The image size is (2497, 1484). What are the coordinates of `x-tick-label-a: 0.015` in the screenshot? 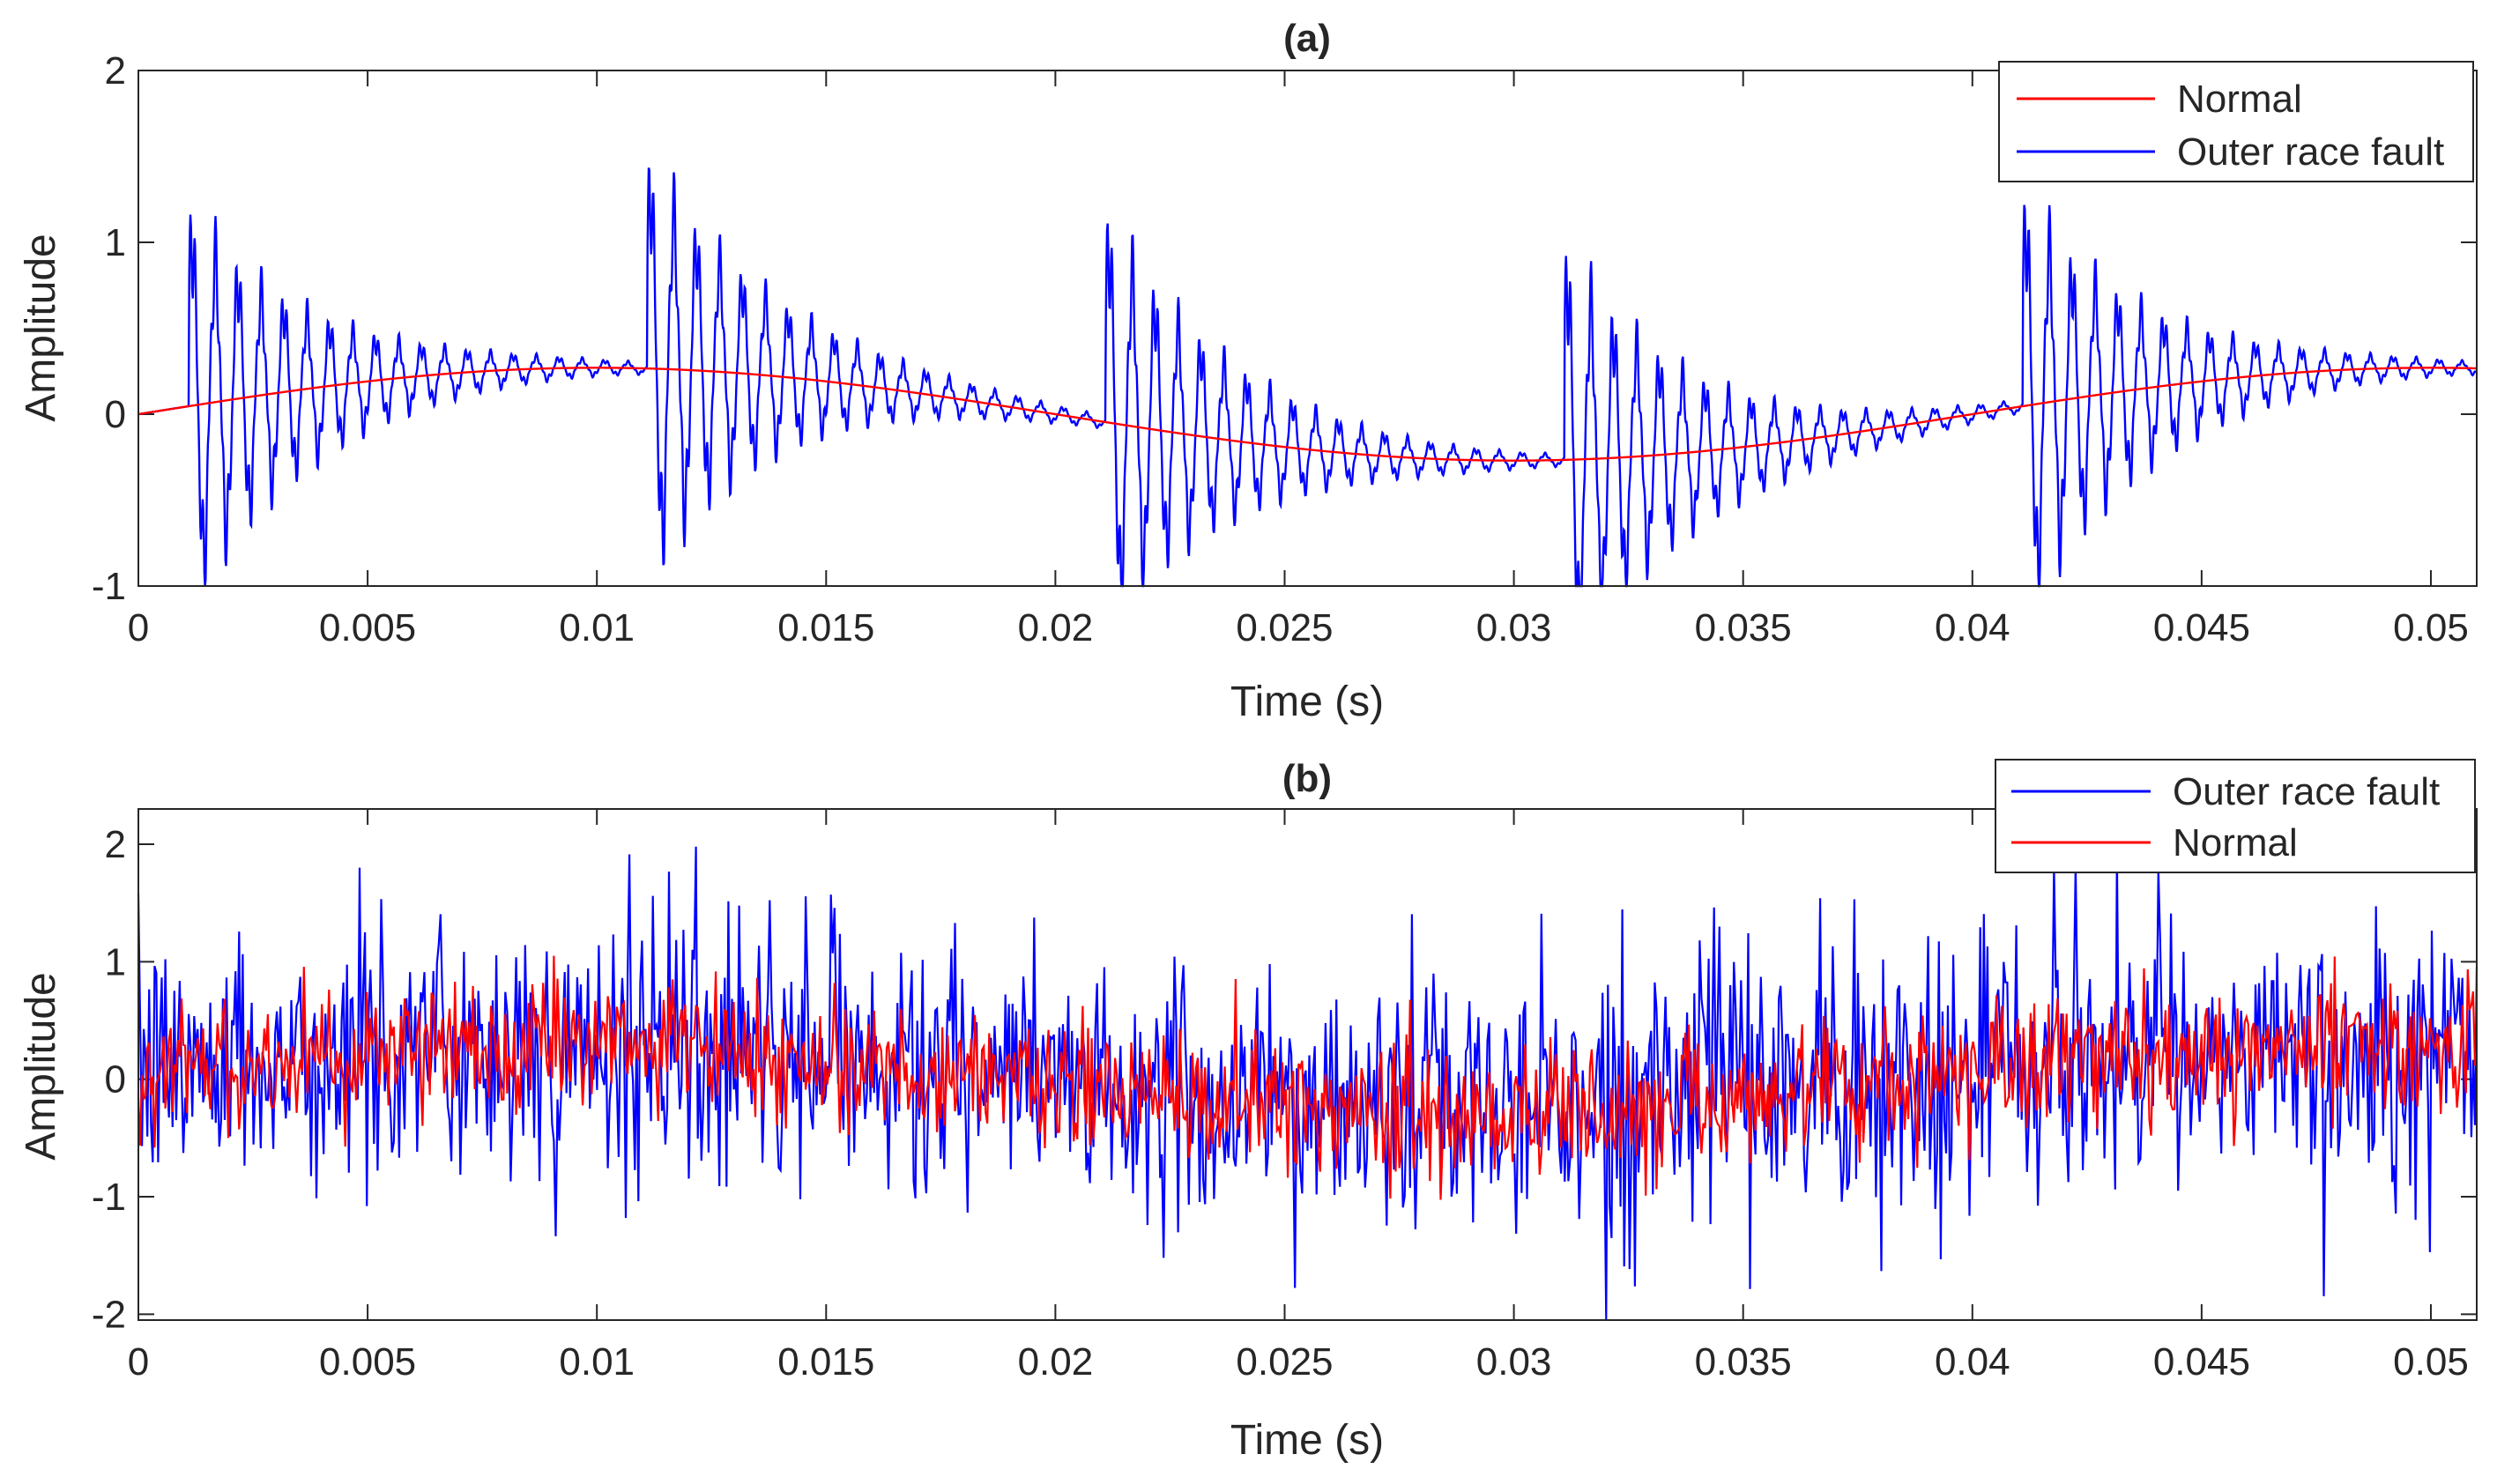 It's located at (825, 627).